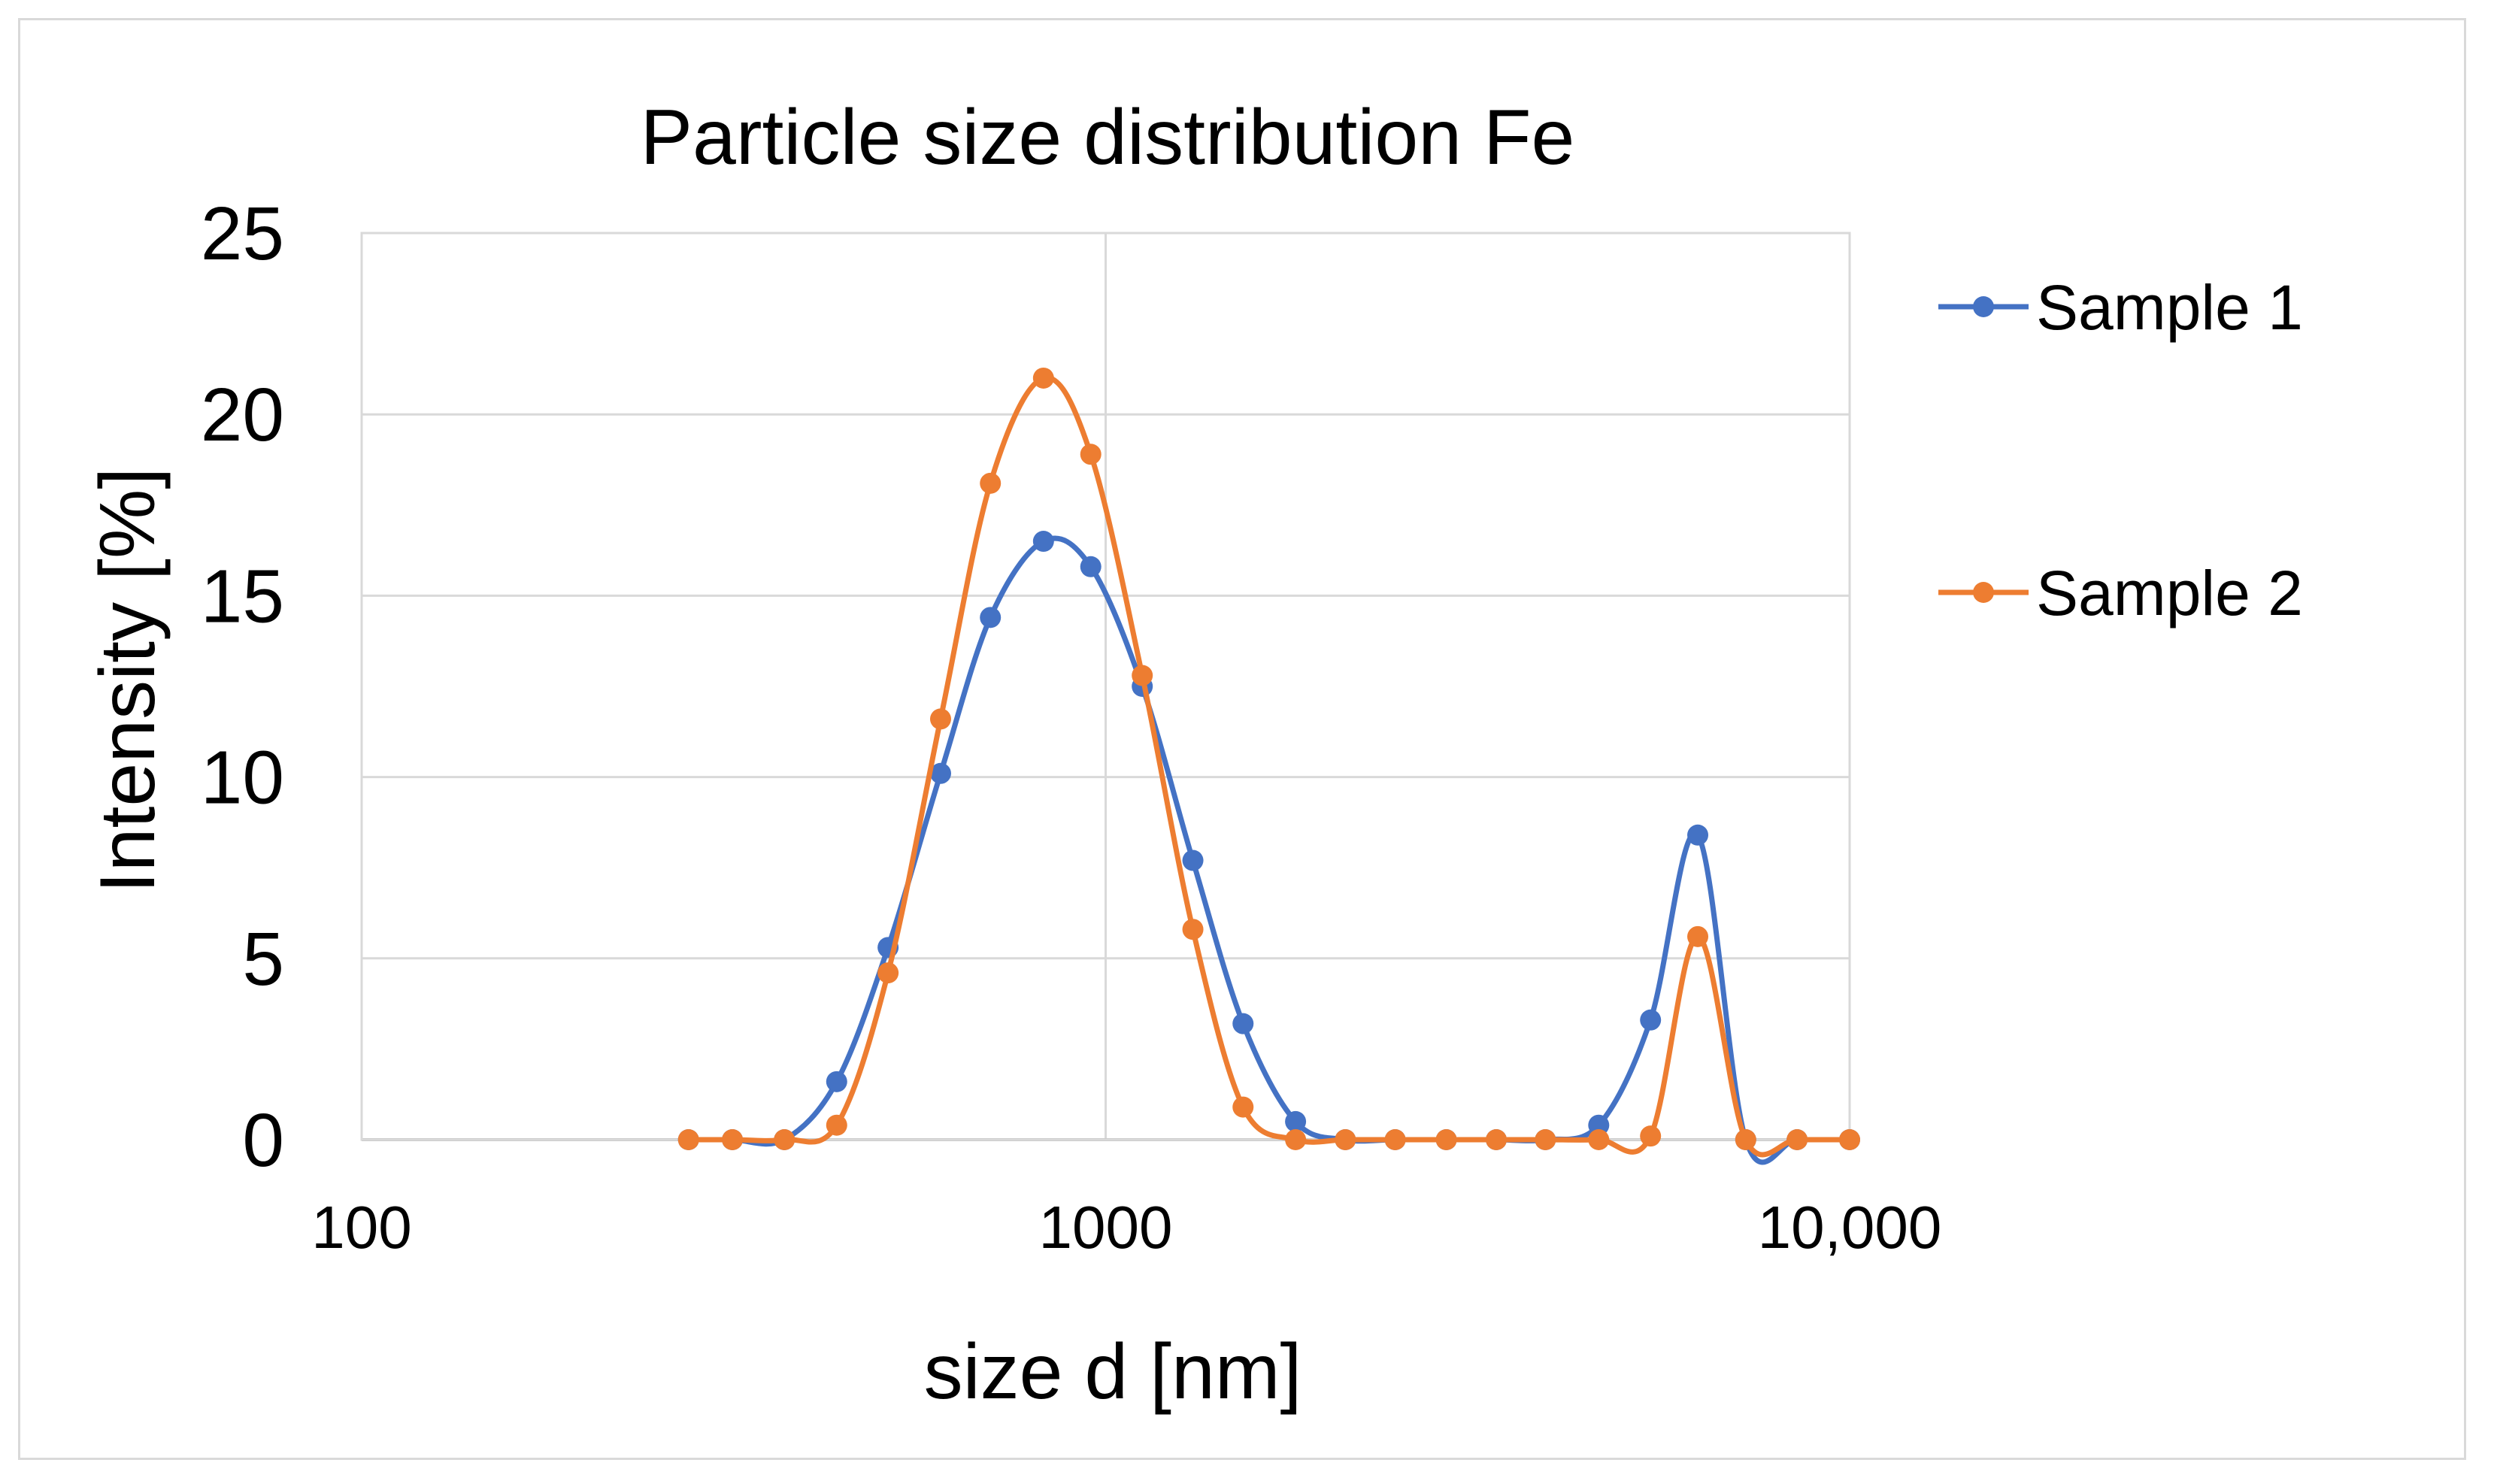 The height and width of the screenshot is (1484, 2497). What do you see at coordinates (1850, 1227) in the screenshot?
I see `x-tick-label: 10,000` at bounding box center [1850, 1227].